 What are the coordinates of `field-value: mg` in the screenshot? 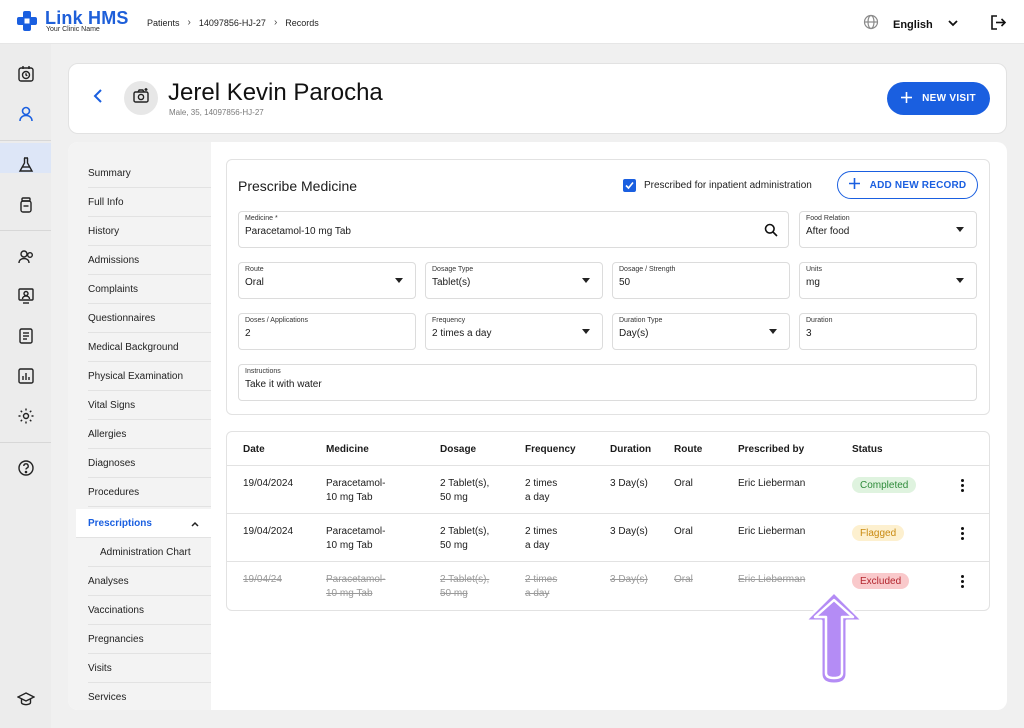 It's located at (813, 282).